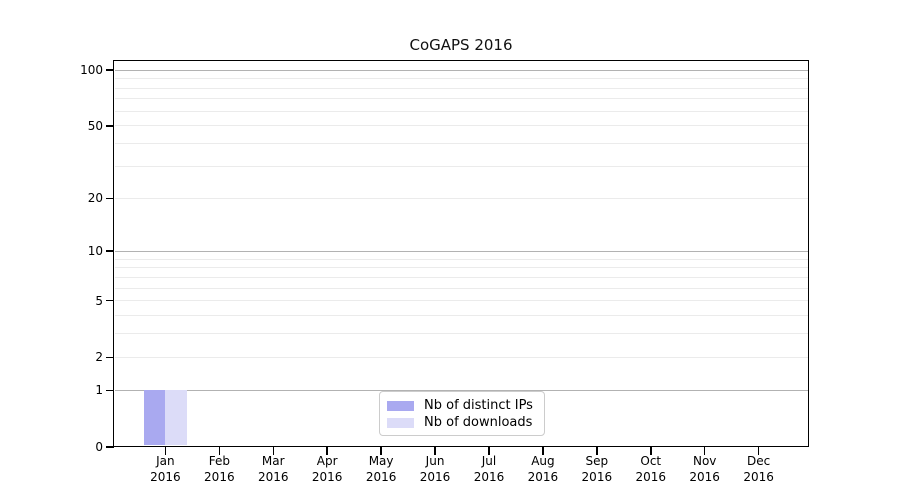  Describe the element at coordinates (327, 469) in the screenshot. I see `x-tick-label-apr: Apr 2016` at that location.